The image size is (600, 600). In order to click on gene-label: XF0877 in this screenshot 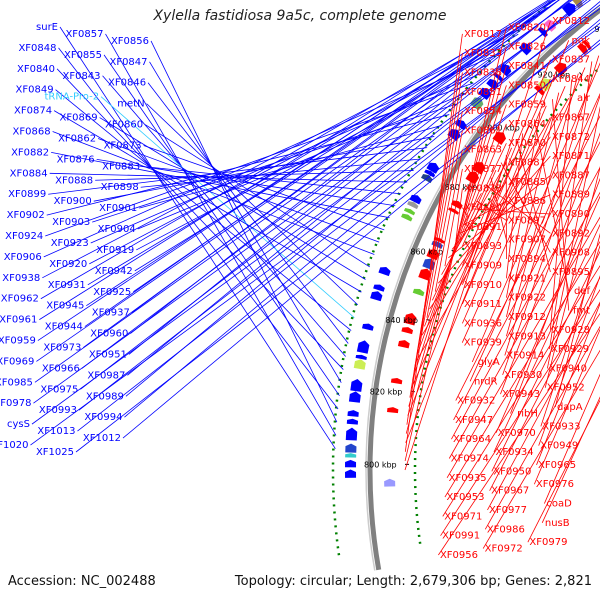, I will do `click(483, 169)`.